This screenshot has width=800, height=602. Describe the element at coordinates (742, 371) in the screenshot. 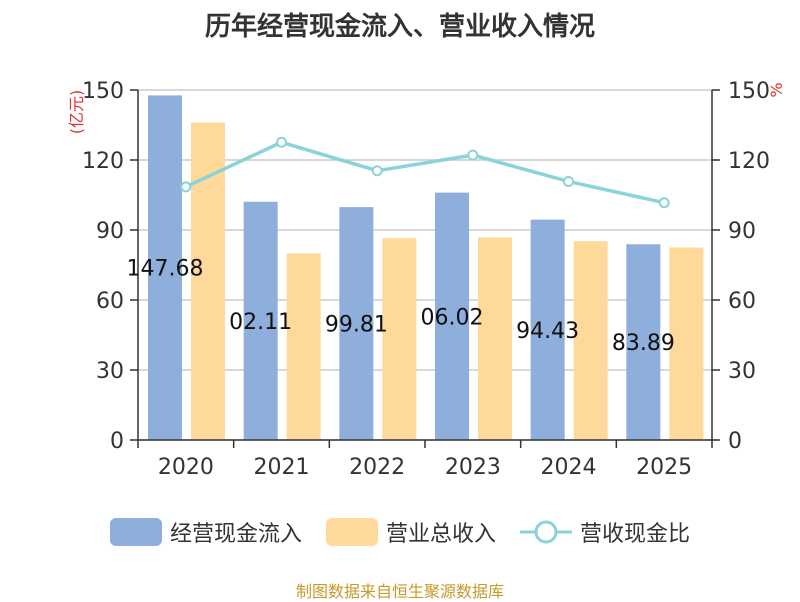

I see `y-right-tick-label: 30` at that location.